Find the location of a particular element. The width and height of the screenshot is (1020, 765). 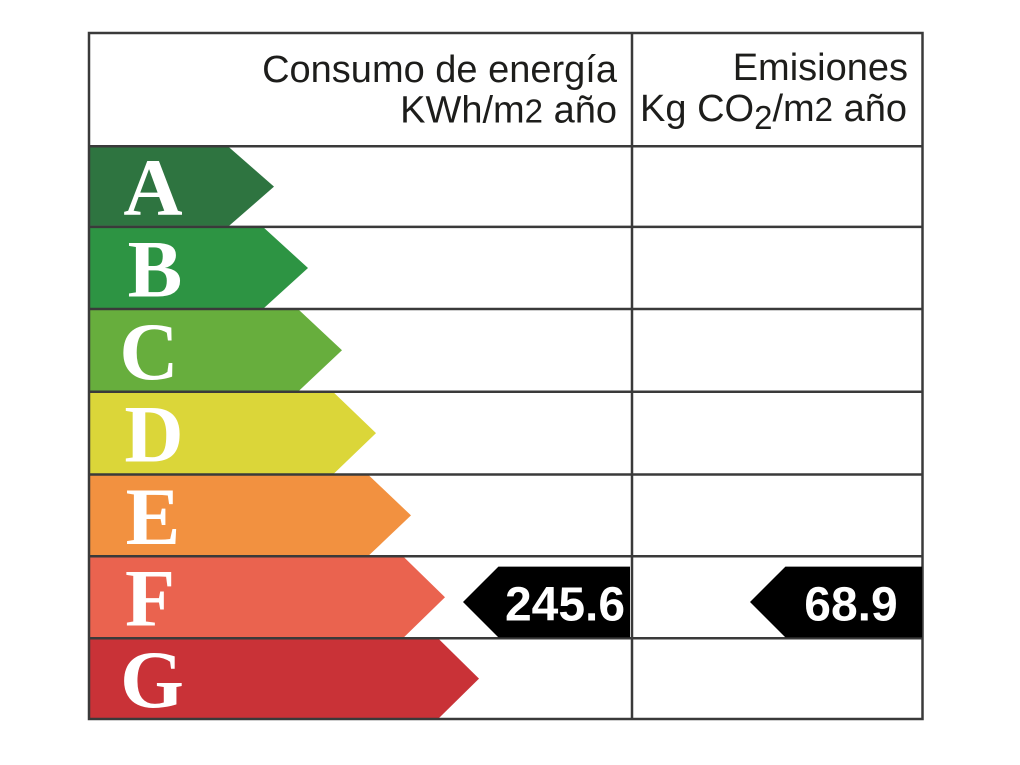

svg-text: C is located at coordinates (148, 351).